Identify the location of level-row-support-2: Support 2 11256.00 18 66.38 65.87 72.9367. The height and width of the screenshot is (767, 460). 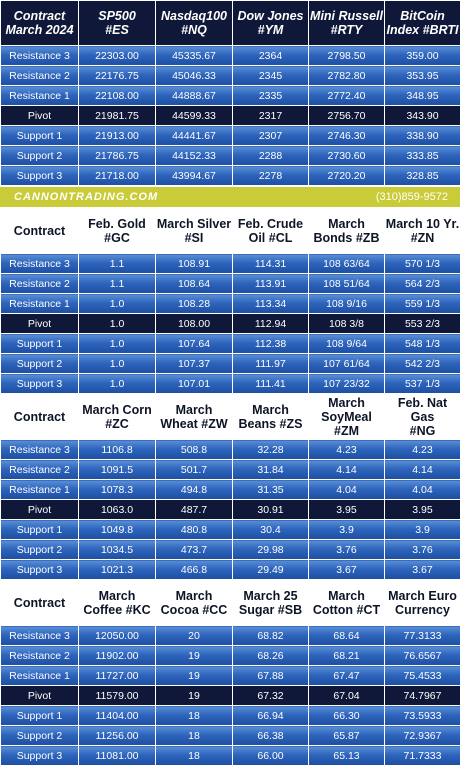
(230, 735).